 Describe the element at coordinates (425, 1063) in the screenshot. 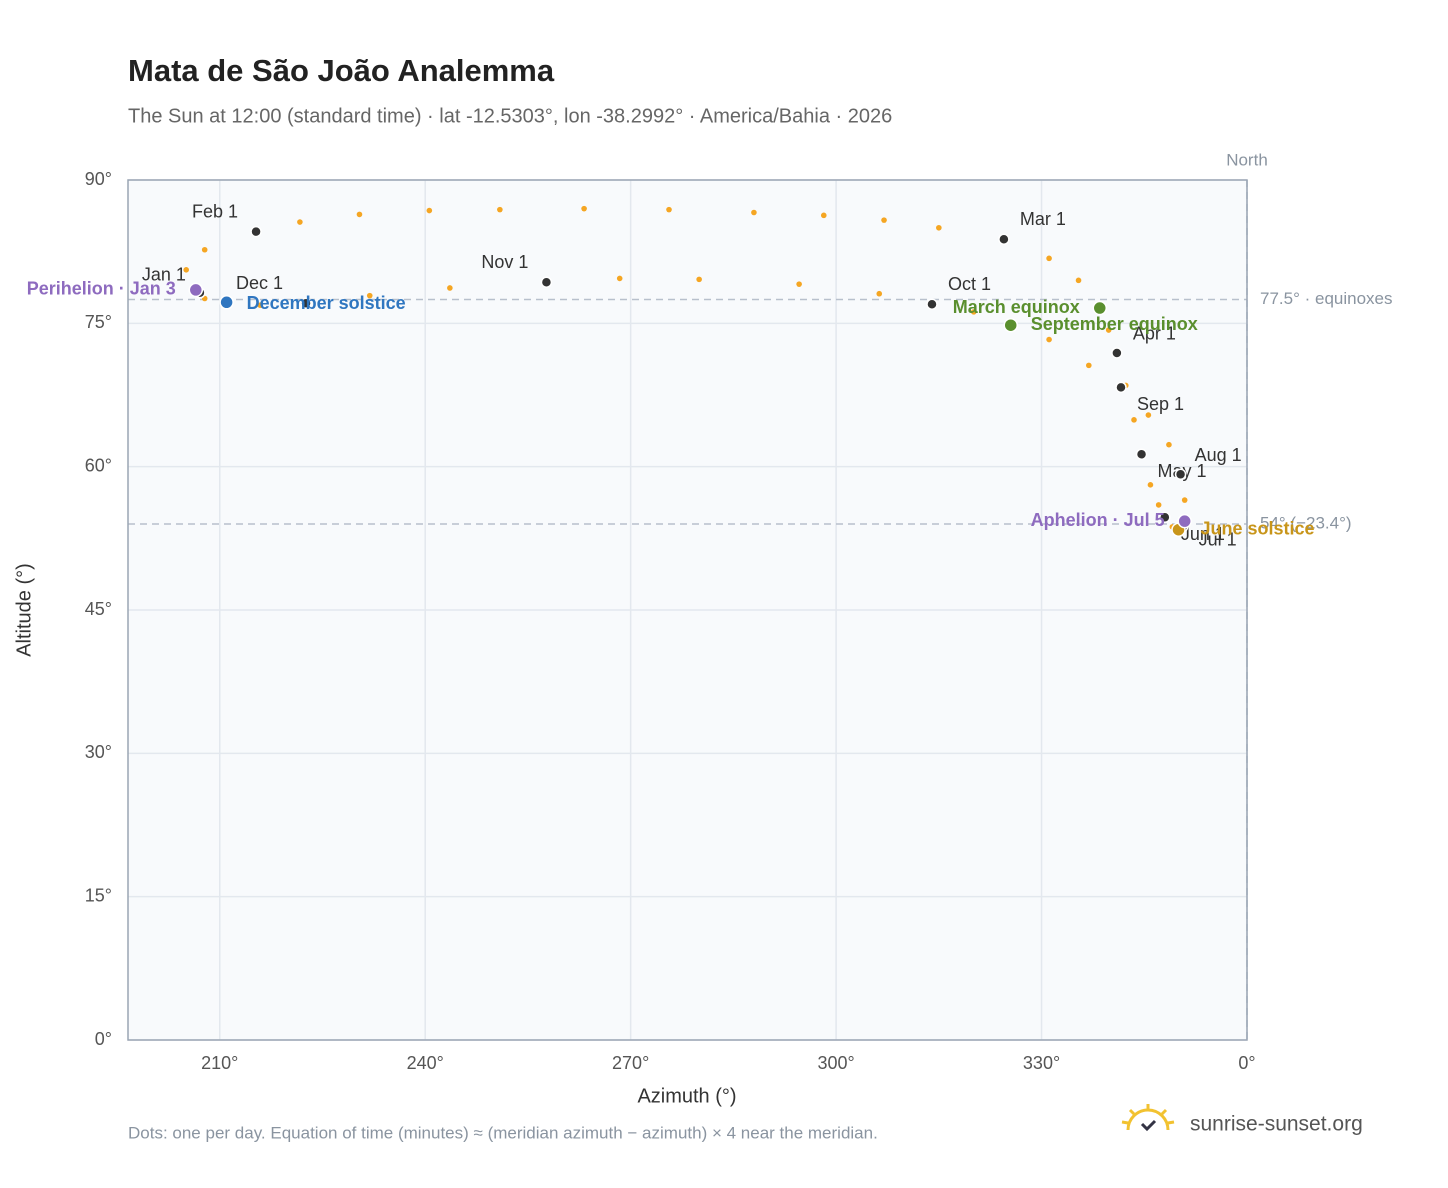

I see `x-tick-label: 240°` at that location.